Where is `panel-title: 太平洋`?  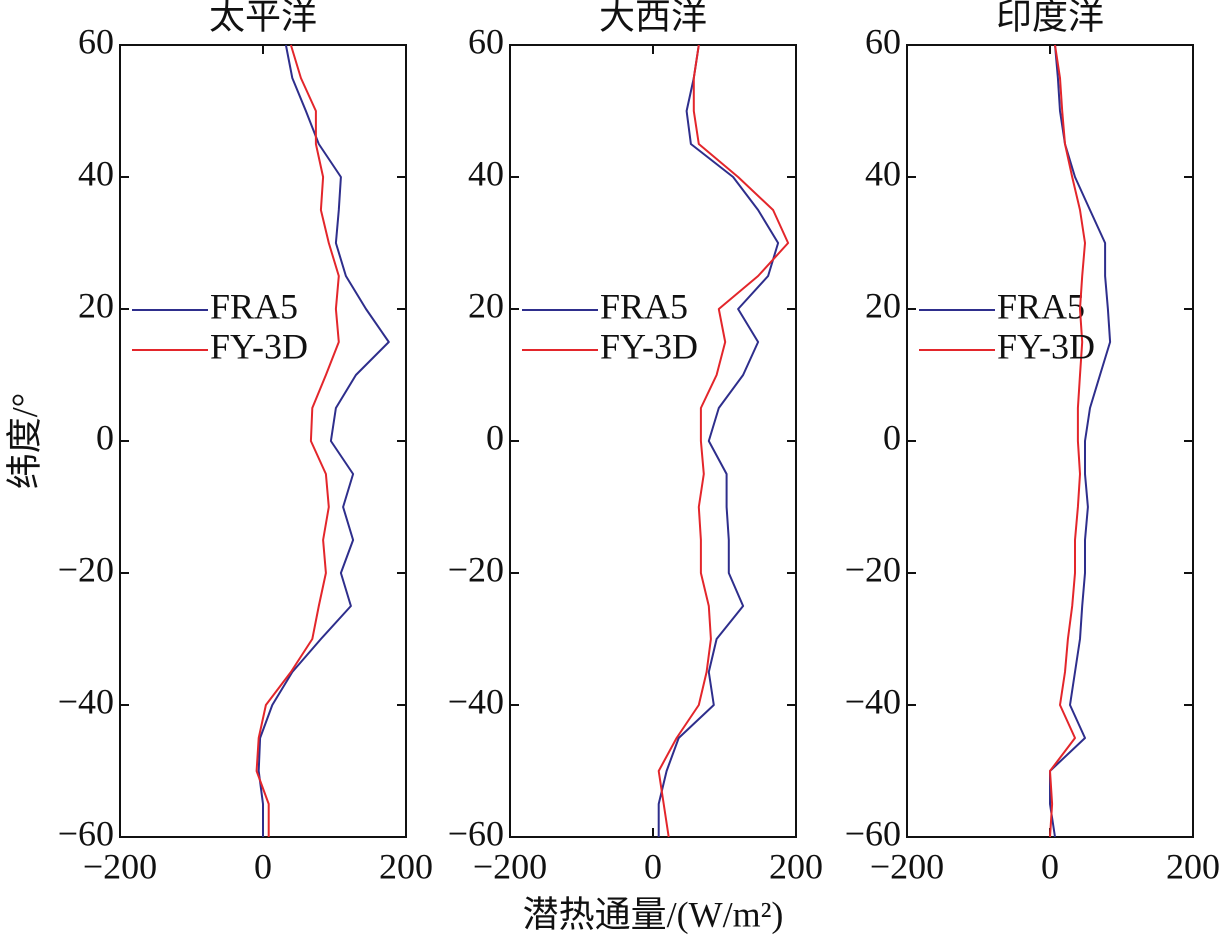
panel-title: 太平洋 is located at coordinates (263, 18).